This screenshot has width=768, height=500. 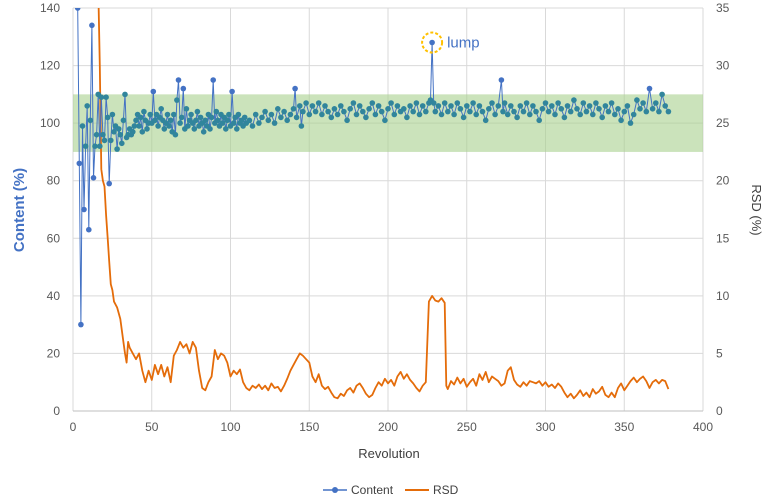 I want to click on x-axis-title: Revolution, so click(x=388, y=453).